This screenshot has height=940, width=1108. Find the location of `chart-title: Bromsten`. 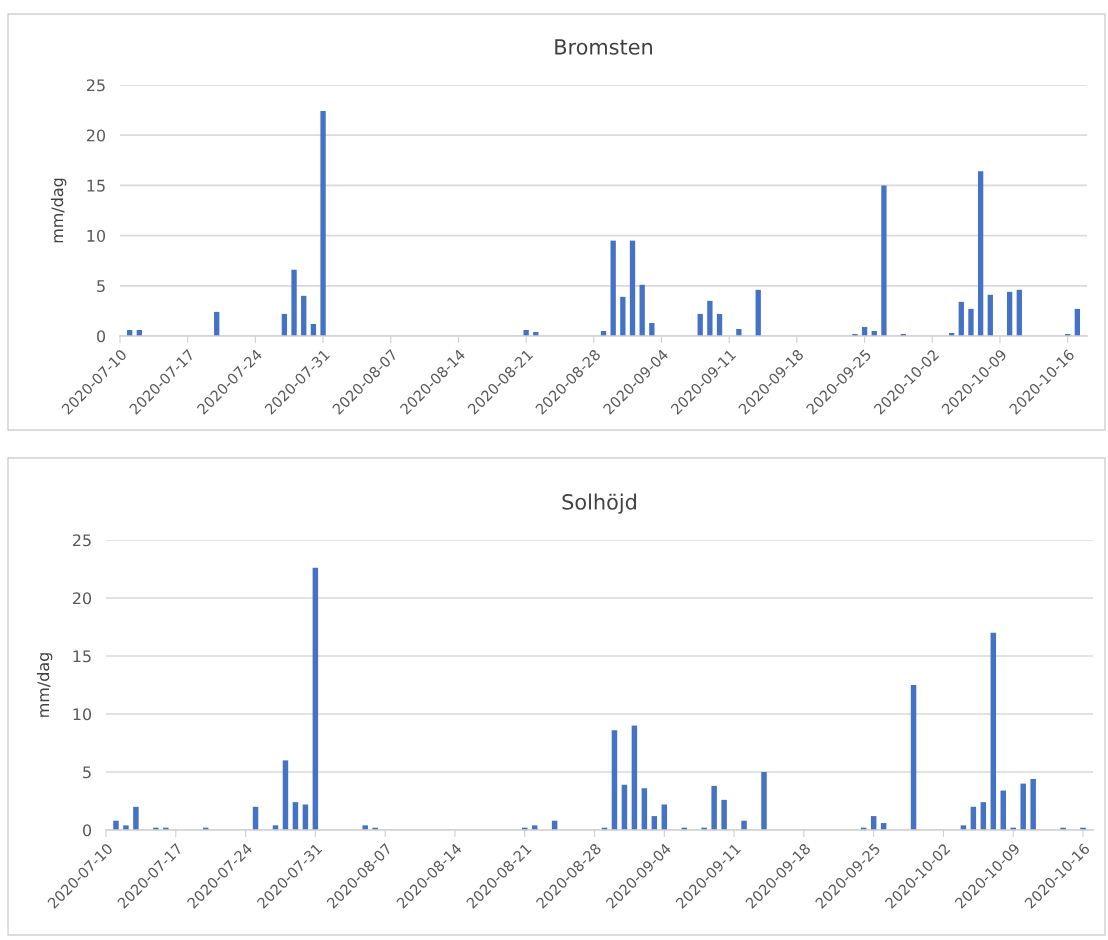

chart-title: Bromsten is located at coordinates (603, 47).